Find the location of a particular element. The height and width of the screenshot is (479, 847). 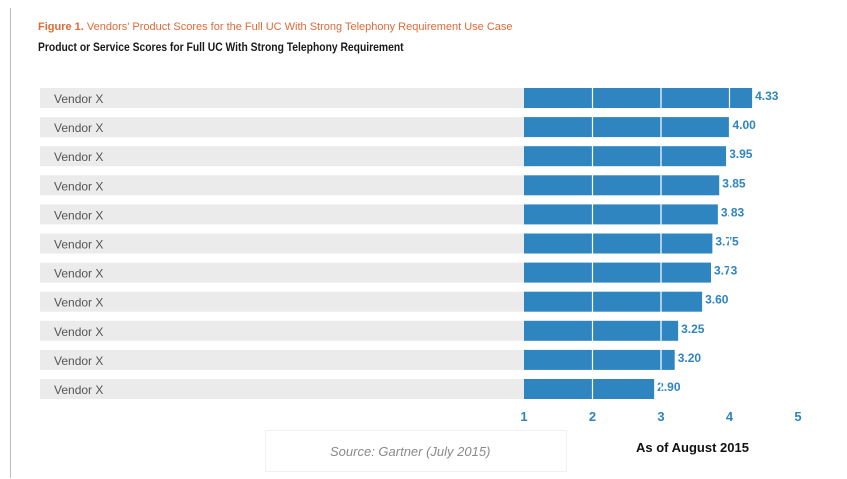

value-label: 4.33 is located at coordinates (767, 96).